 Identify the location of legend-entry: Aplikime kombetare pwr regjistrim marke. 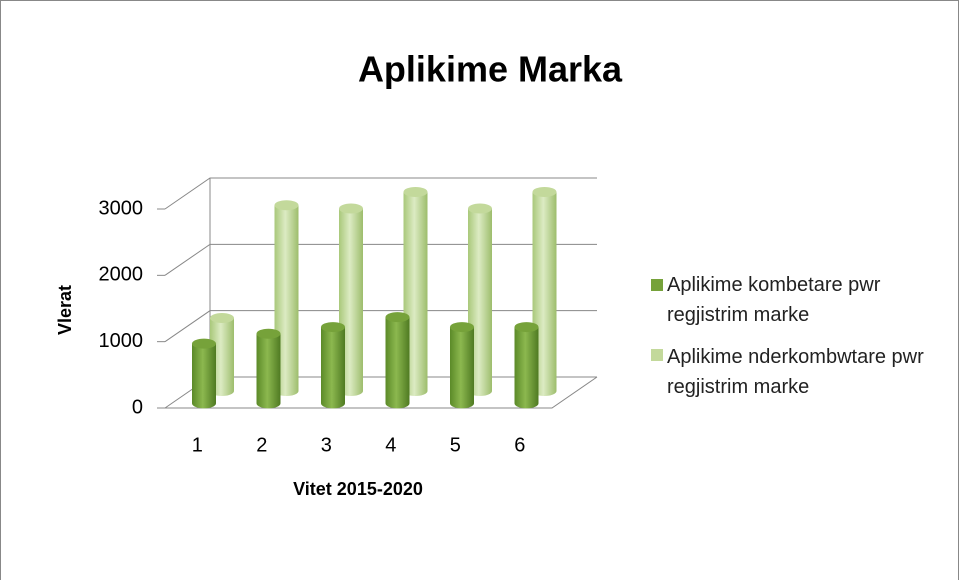
(812, 300).